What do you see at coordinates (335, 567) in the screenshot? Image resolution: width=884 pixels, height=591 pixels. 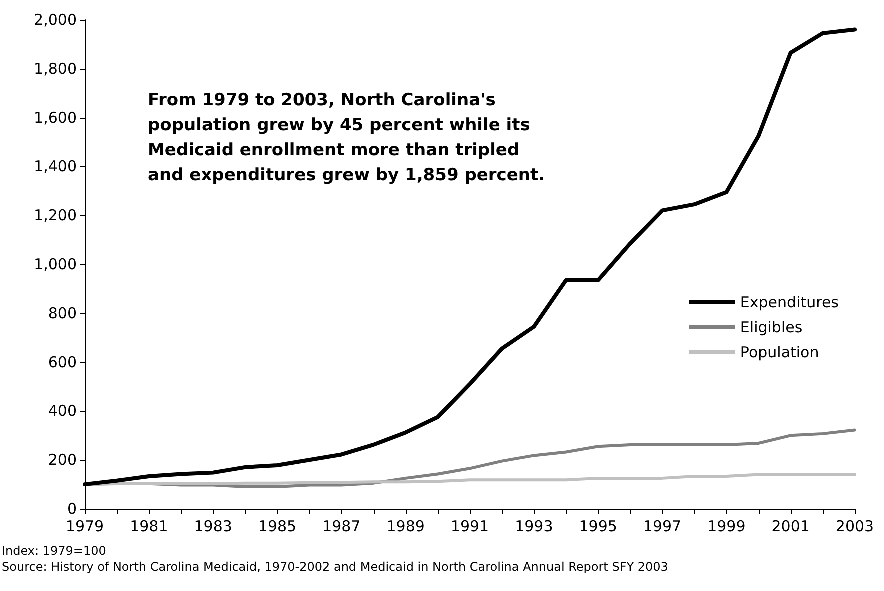 I see `source-note: Source: History of North Carolina Medicaid, 1970-2002 and Medicaid in North Carolina Annual Report SFY 2003` at bounding box center [335, 567].